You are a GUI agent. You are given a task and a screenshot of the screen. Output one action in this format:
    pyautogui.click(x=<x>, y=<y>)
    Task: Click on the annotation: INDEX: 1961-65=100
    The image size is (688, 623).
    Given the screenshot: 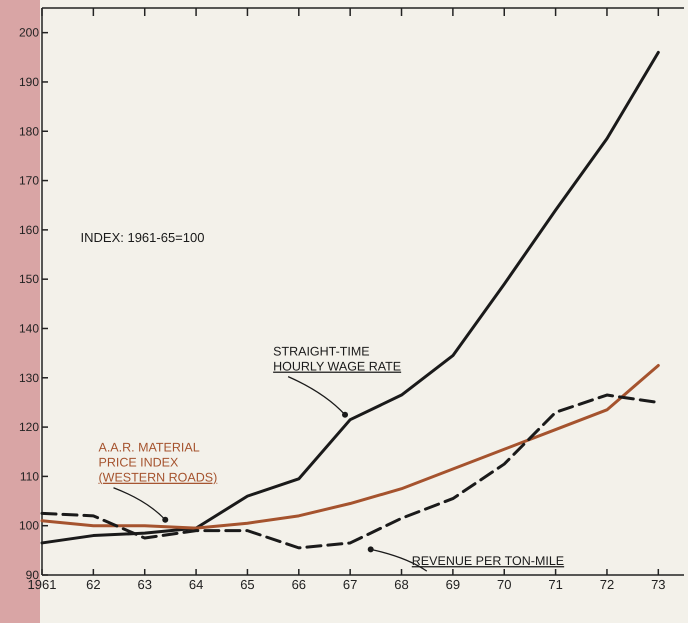 What is the action you would take?
    pyautogui.click(x=142, y=238)
    